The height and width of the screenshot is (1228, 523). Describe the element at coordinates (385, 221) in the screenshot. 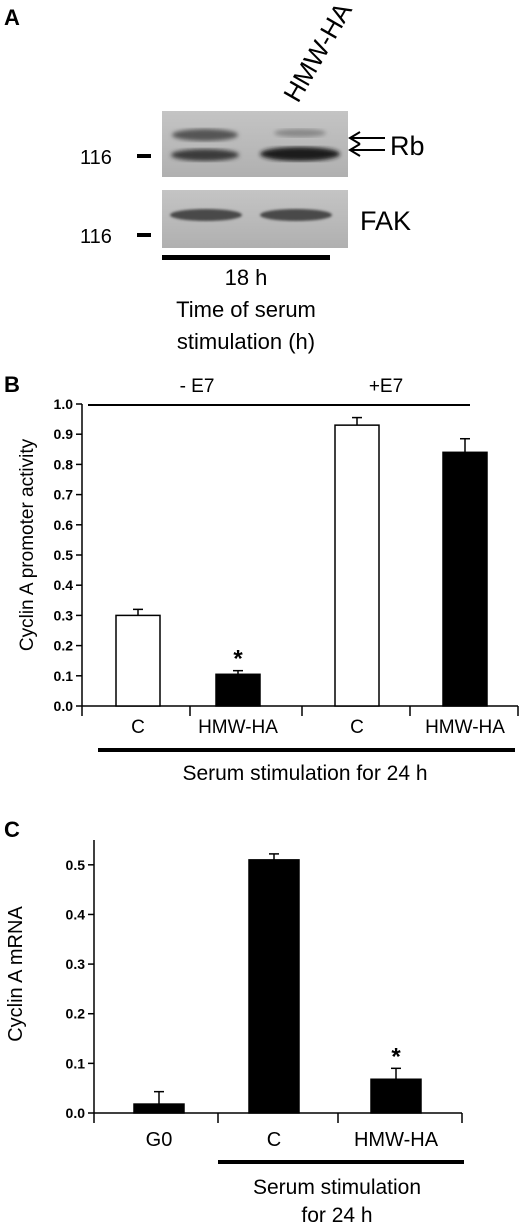

I see `band-label-fak: FAK` at that location.